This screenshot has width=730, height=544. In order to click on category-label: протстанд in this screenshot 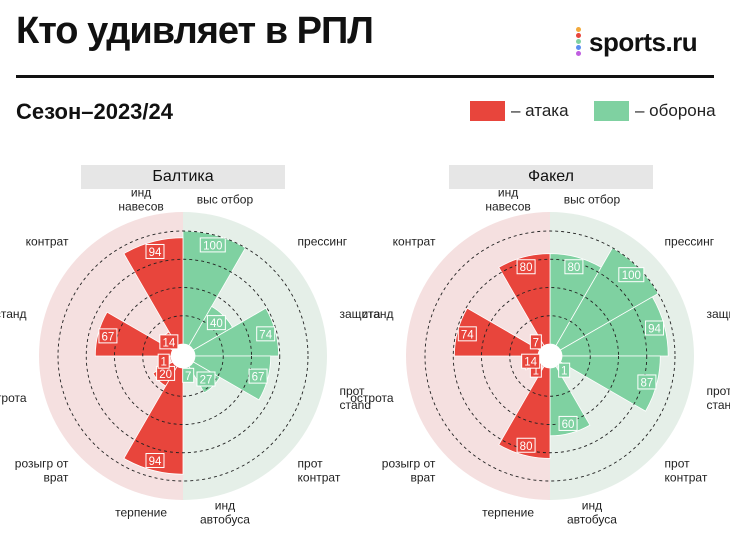, I will do `click(718, 398)`.